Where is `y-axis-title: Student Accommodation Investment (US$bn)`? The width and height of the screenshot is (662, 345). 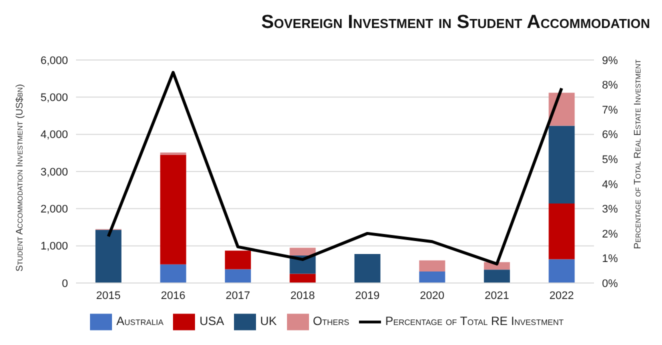 y-axis-title: Student Accommodation Investment (US$bn) is located at coordinates (20, 178).